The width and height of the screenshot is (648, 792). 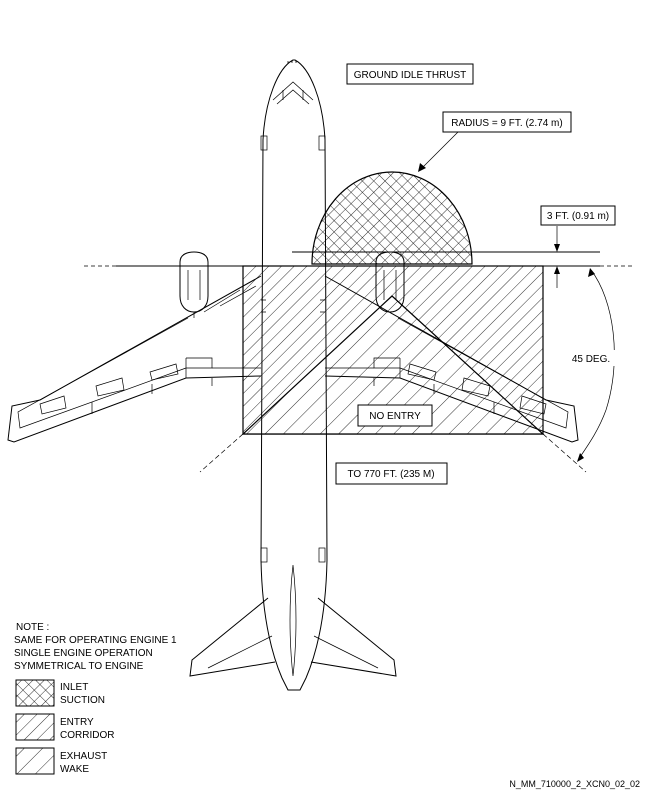 What do you see at coordinates (32, 627) in the screenshot?
I see `note-title: NOTE :` at bounding box center [32, 627].